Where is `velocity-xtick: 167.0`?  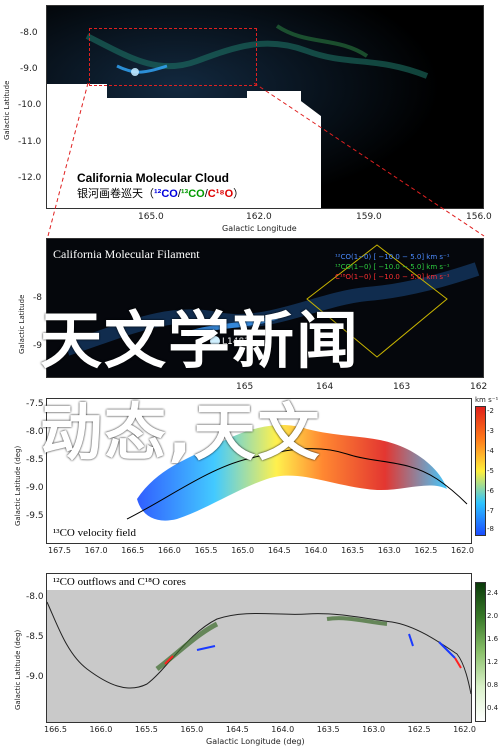
velocity-xtick: 167.0 is located at coordinates (96, 550).